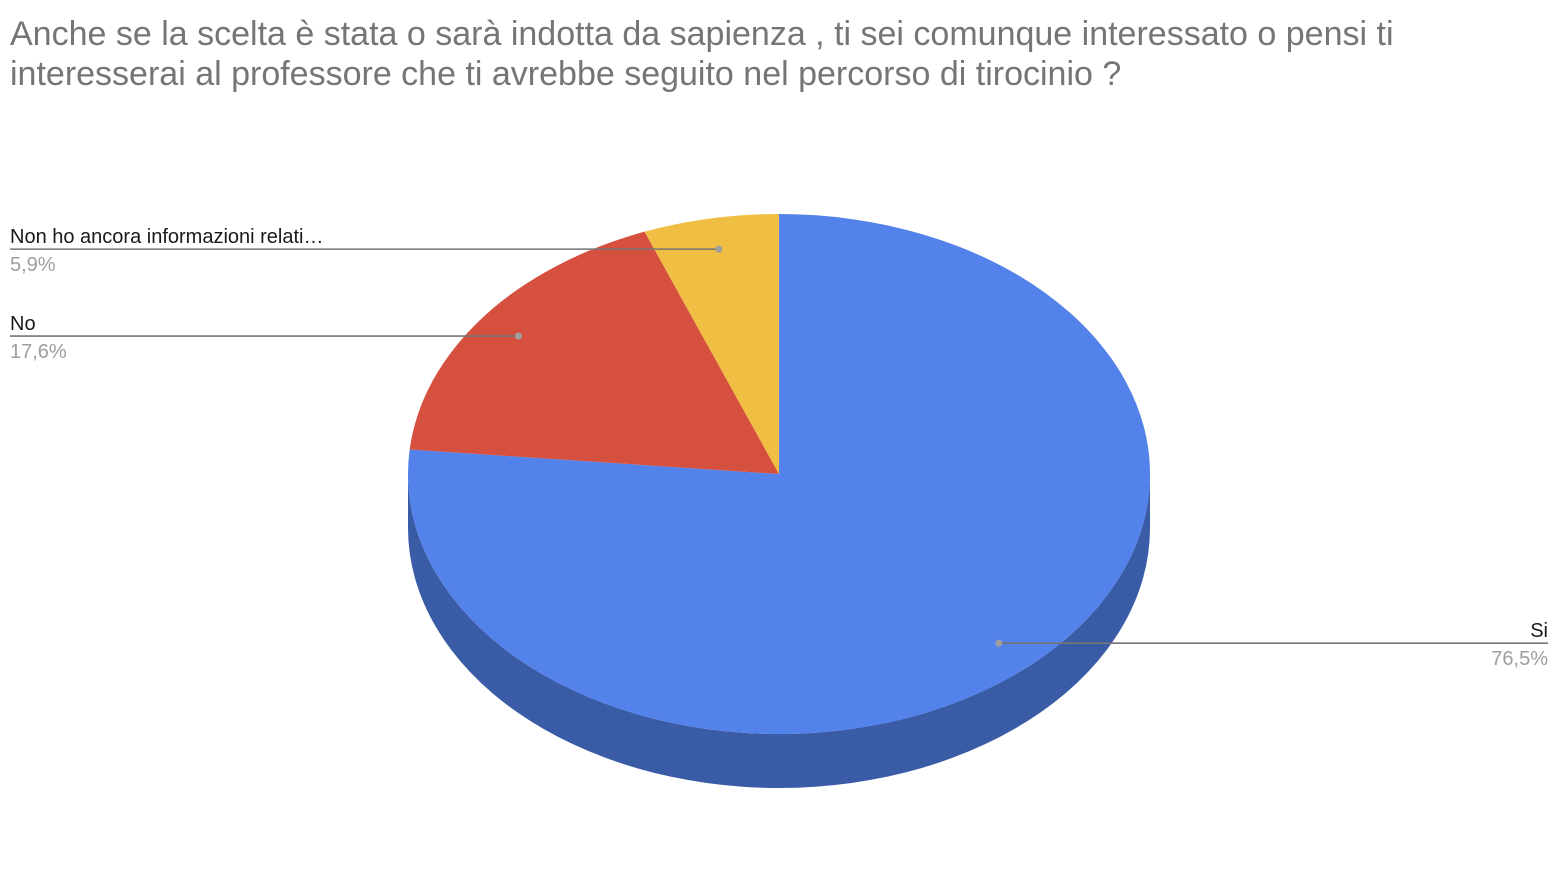  Describe the element at coordinates (1539, 631) in the screenshot. I see `slice-label-1: Si` at that location.